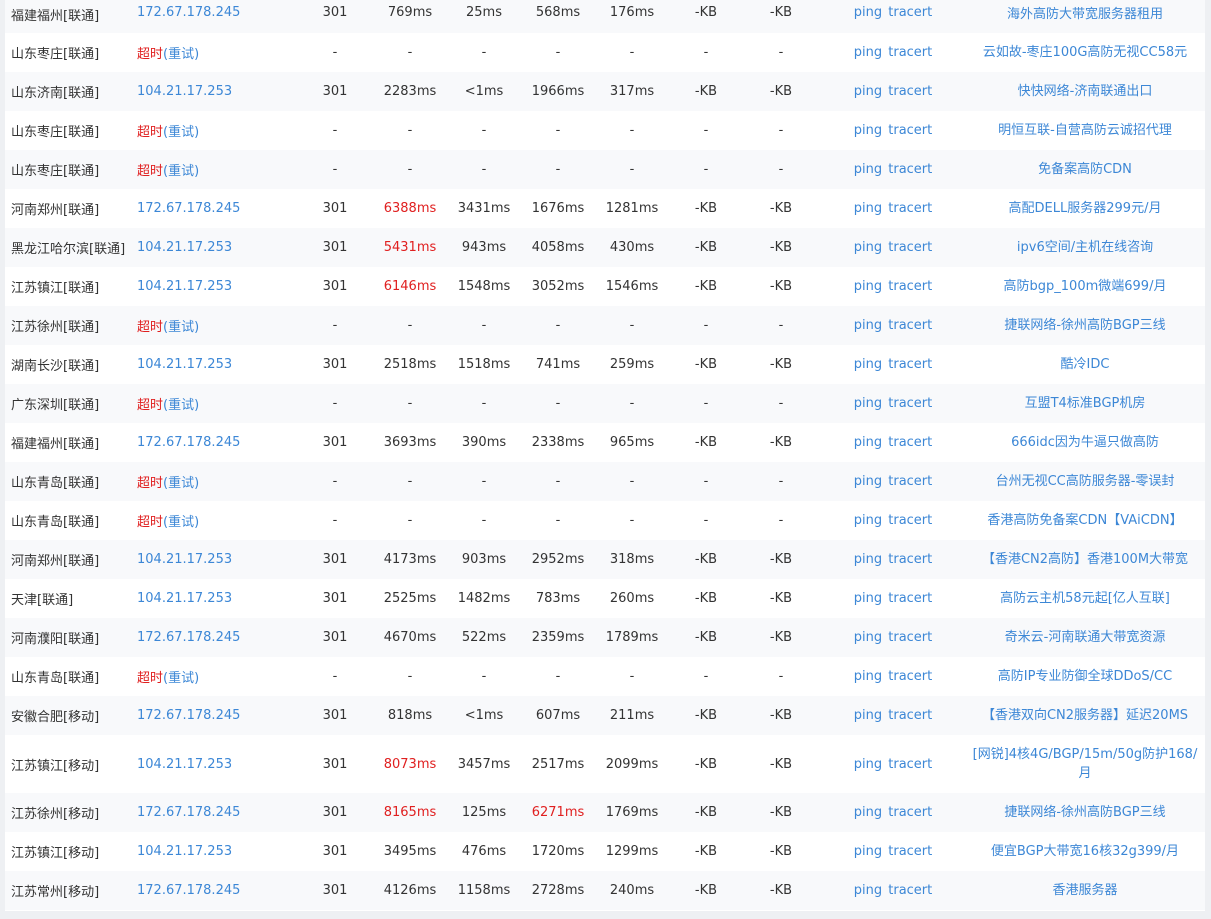  What do you see at coordinates (1085, 130) in the screenshot?
I see `ad-link: 明恒互联-自营高防云诚招代理` at bounding box center [1085, 130].